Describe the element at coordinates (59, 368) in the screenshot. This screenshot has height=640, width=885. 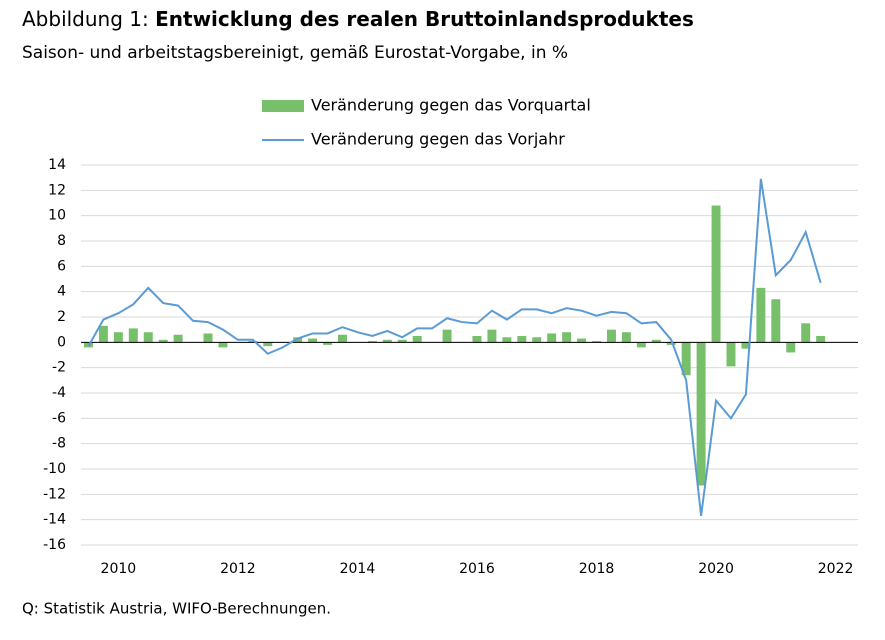
I see `y-tick-label: -2` at that location.